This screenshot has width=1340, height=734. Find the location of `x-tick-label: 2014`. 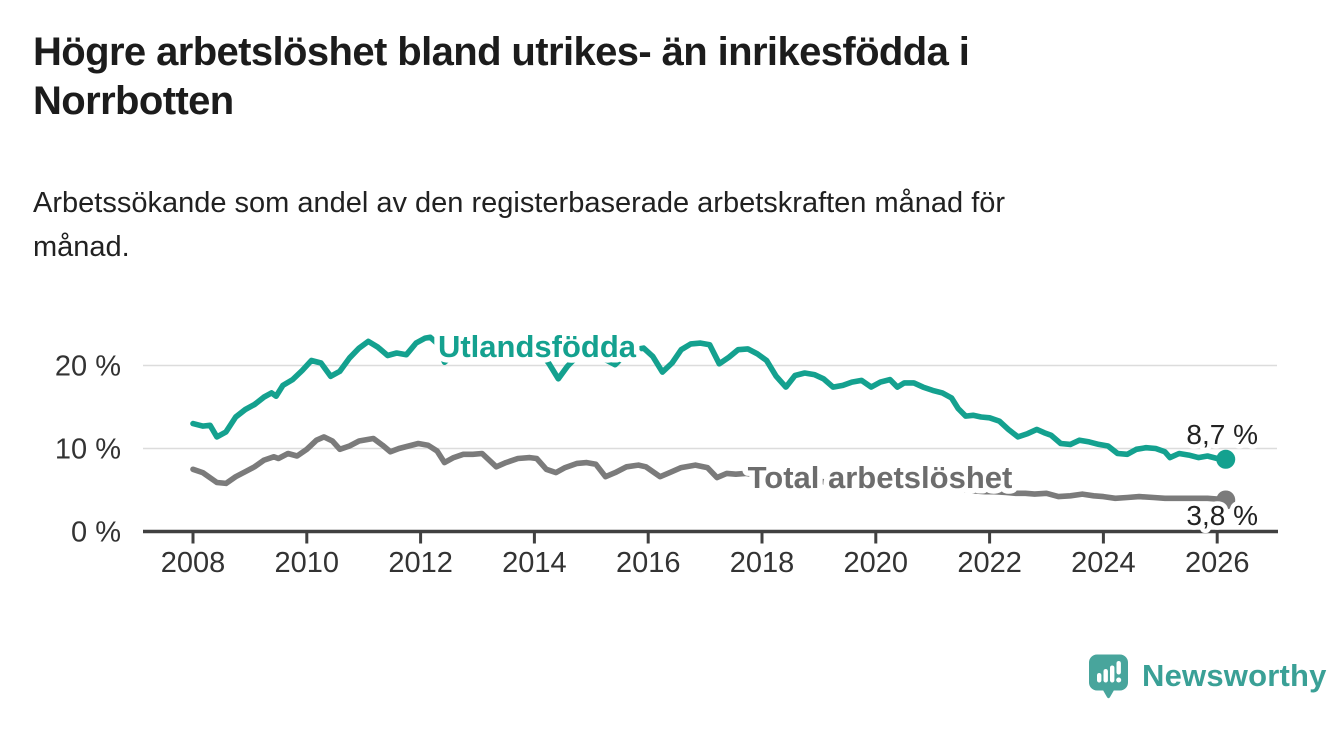

x-tick-label: 2014 is located at coordinates (534, 563).